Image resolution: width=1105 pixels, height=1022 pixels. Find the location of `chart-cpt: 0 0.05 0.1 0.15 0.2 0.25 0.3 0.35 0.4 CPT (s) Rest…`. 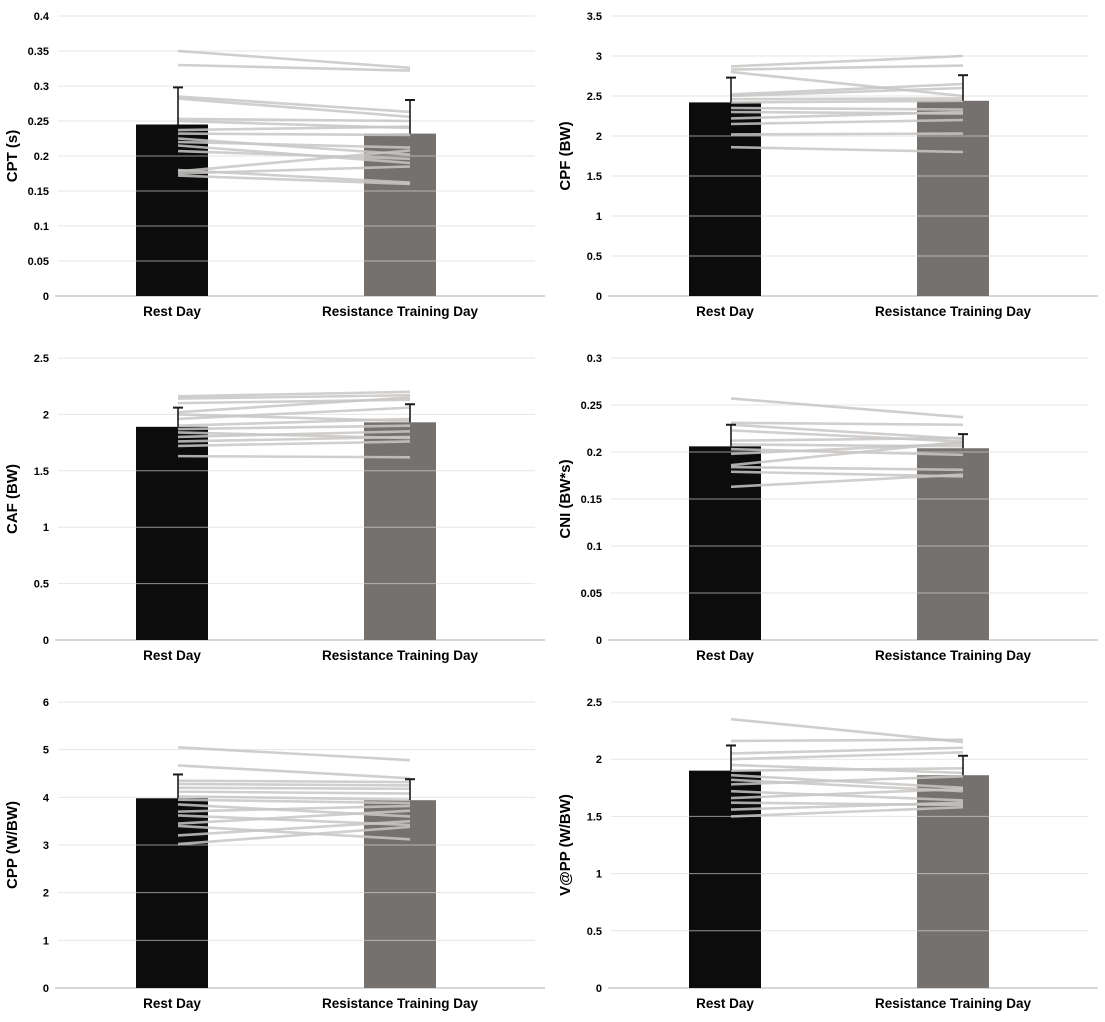

chart-cpt: 0 0.05 0.1 0.15 0.2 0.25 0.3 0.35 0.4 CPT (s) Rest… is located at coordinates (274, 165).